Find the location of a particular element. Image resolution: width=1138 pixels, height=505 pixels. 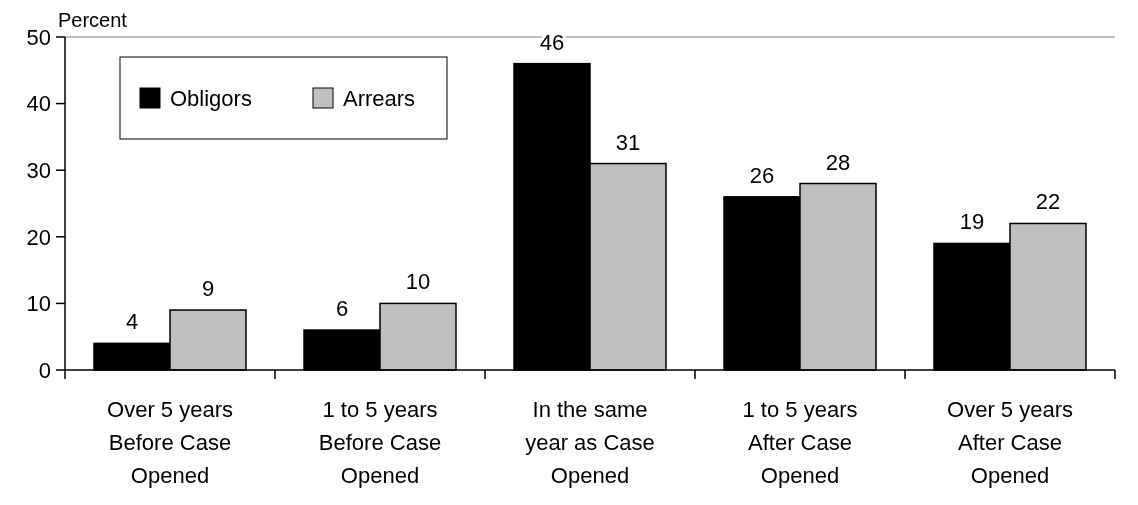

x-tick-label: Over 5 years After Case Opened is located at coordinates (1010, 442).